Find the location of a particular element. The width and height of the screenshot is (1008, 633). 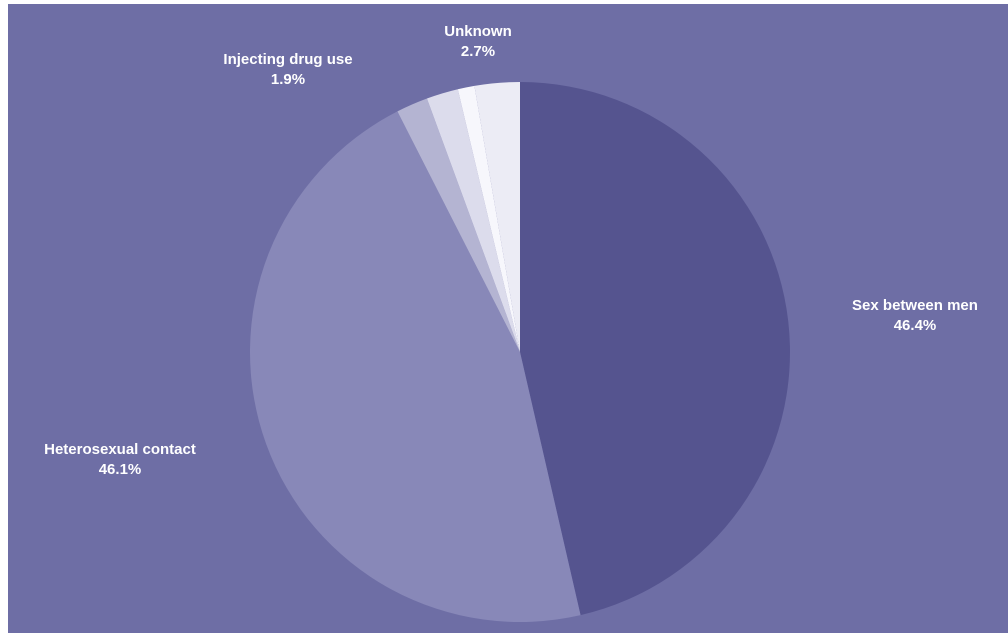

slice-percent: 1.9% is located at coordinates (288, 79).